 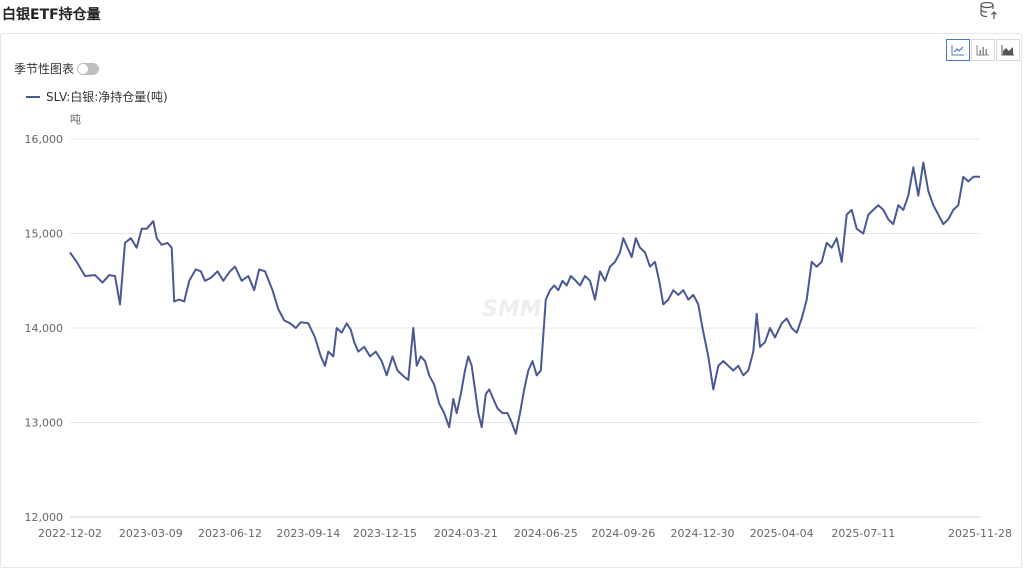 What do you see at coordinates (44, 517) in the screenshot?
I see `y-tick-label: 12,000` at bounding box center [44, 517].